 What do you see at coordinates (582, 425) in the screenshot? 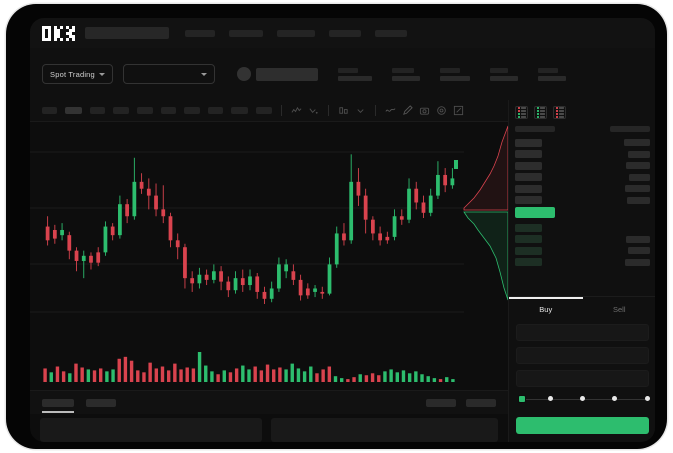
I see `buy-submit-button` at bounding box center [582, 425].